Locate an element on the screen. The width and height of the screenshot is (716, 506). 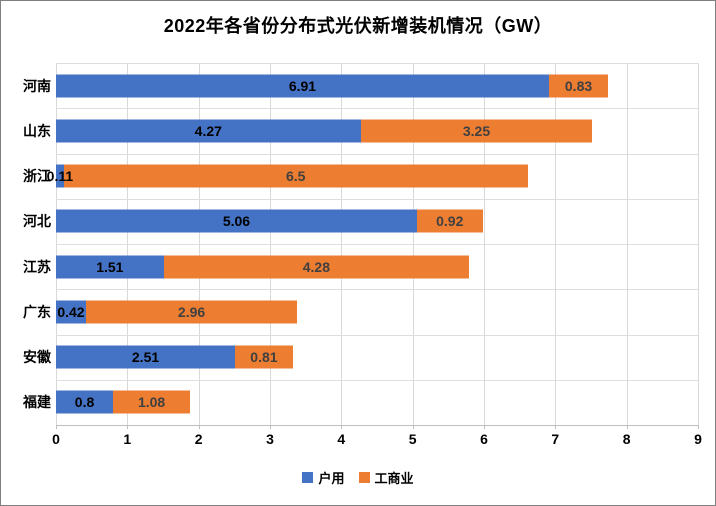
bar-value-label: 3.25 is located at coordinates (476, 130).